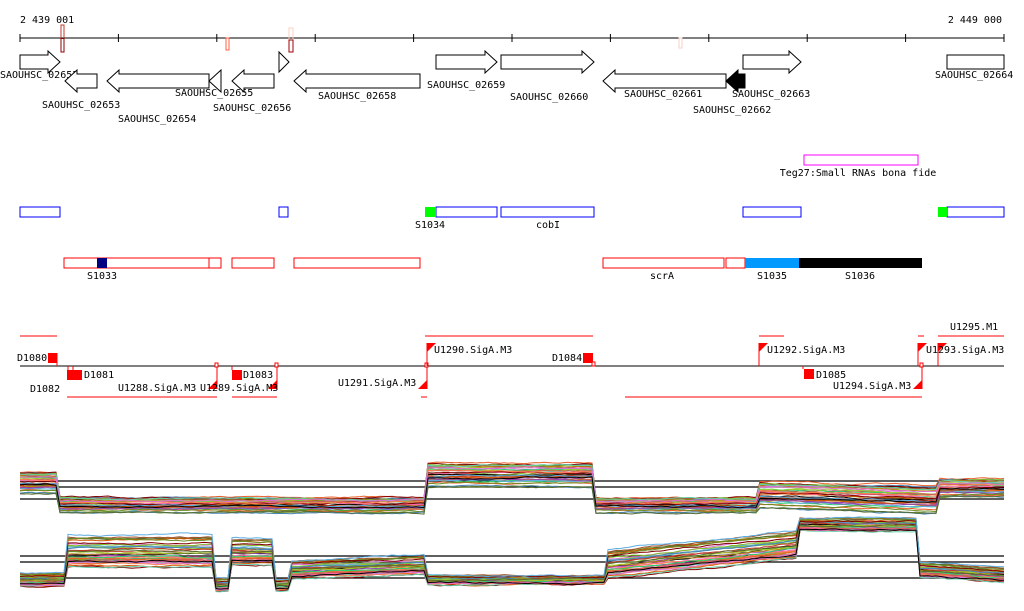 This screenshot has height=611, width=1024. Describe the element at coordinates (357, 96) in the screenshot. I see `gene-label: SAOUHSC_02658` at that location.